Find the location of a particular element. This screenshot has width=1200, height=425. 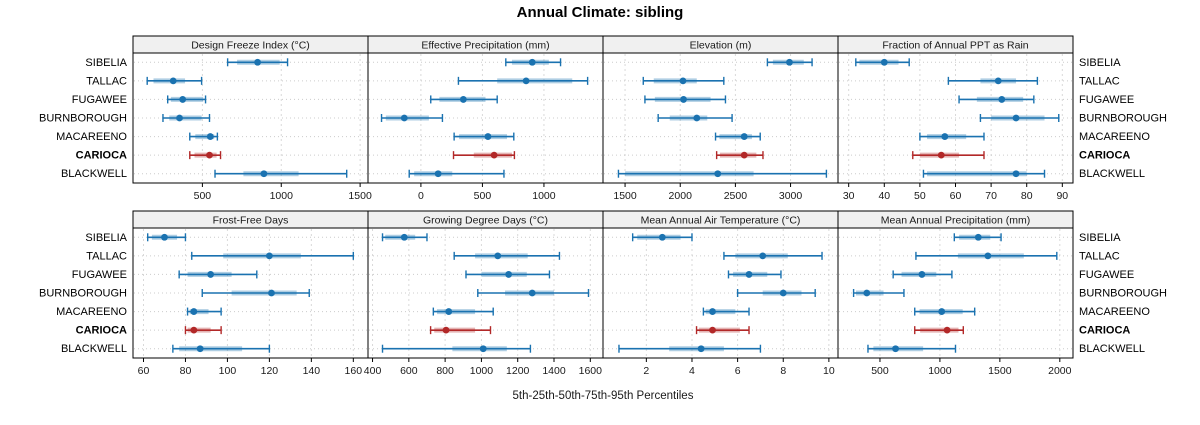

category-label-left: BURNBOROUGH is located at coordinates (83, 294).